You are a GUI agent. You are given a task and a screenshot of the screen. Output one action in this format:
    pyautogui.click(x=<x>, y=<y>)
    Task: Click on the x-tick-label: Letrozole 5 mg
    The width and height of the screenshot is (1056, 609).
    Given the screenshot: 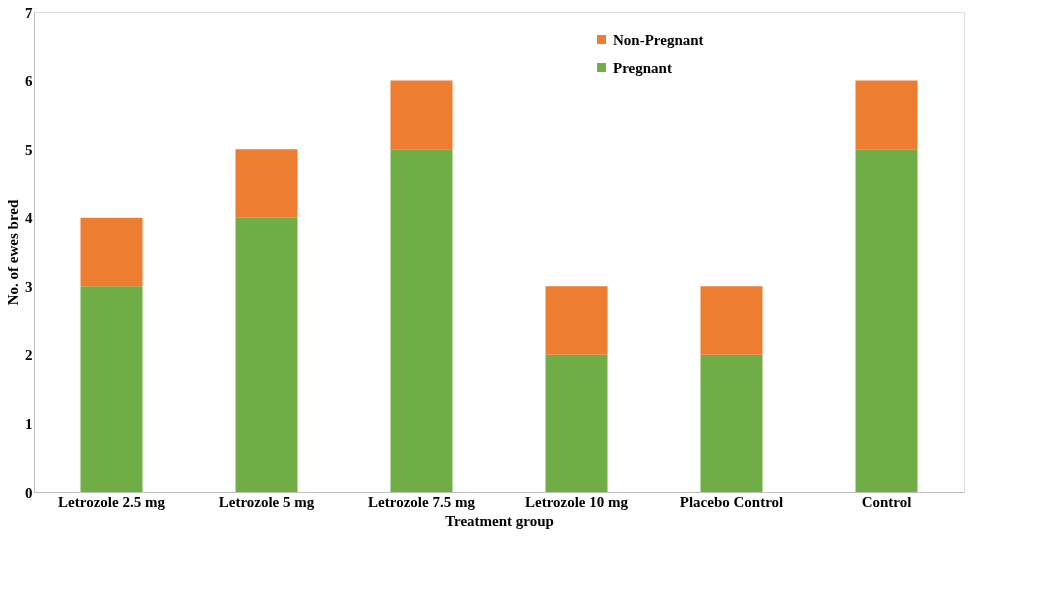 What is the action you would take?
    pyautogui.click(x=266, y=501)
    